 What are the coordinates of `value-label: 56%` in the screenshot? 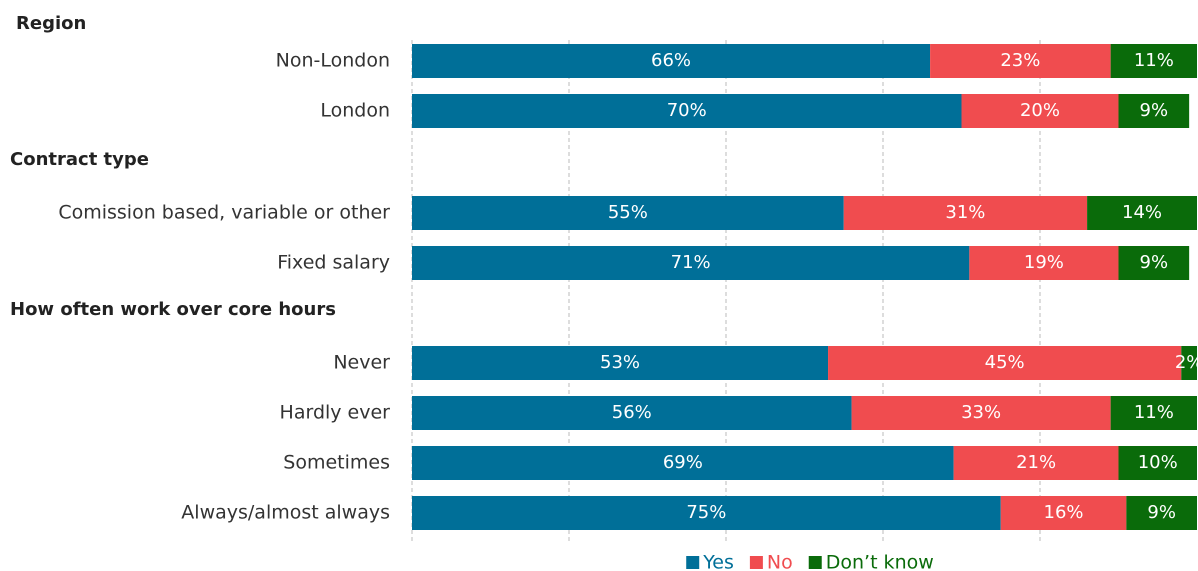 It's located at (632, 412).